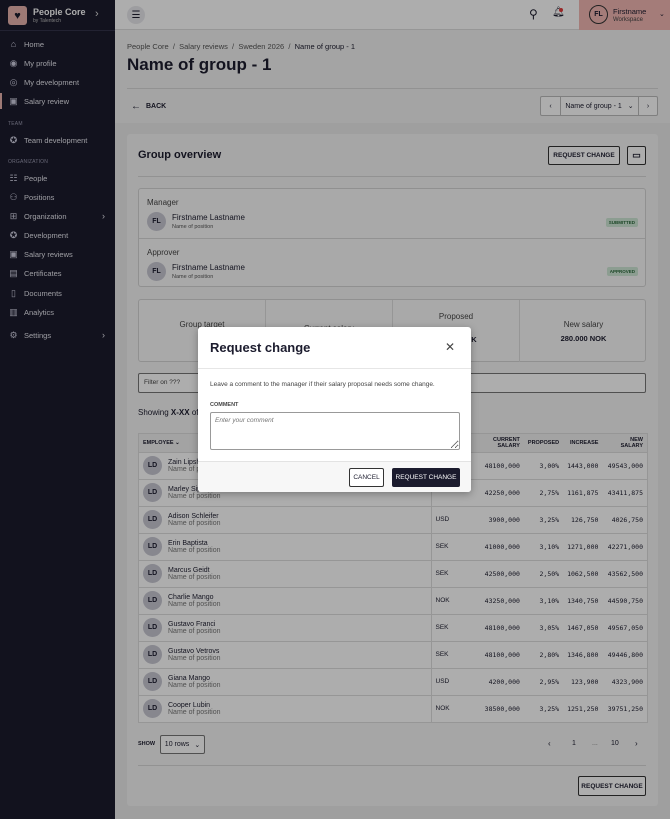  What do you see at coordinates (163, 252) in the screenshot?
I see `approver-label: Approver` at bounding box center [163, 252].